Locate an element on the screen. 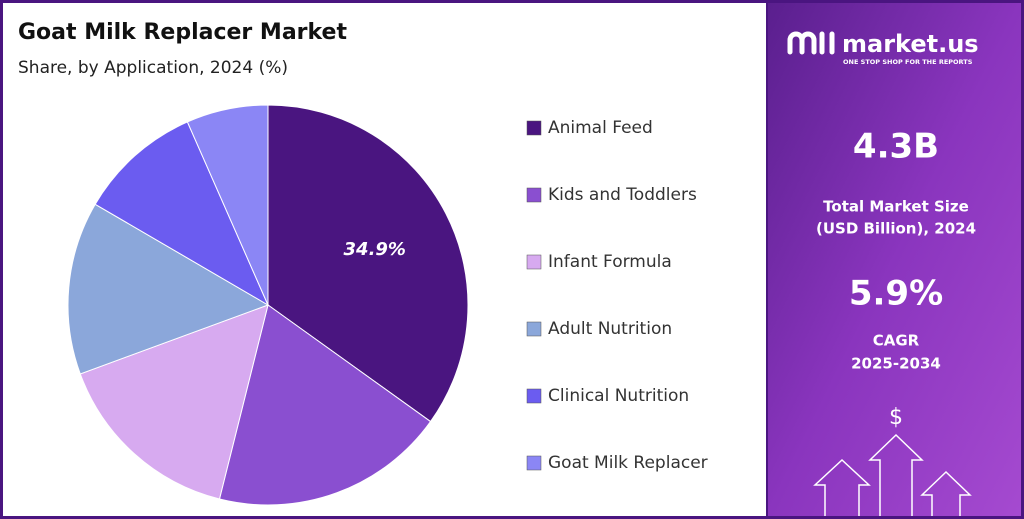 Image resolution: width=1024 pixels, height=519 pixels. market-size-label: Total Market Size is located at coordinates (896, 207).